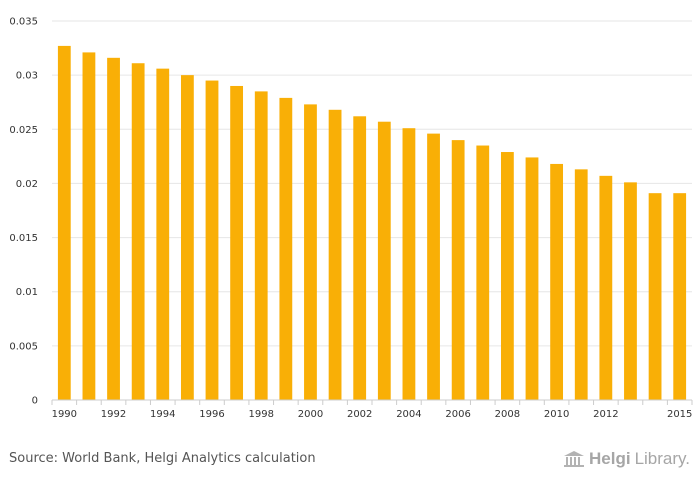  I want to click on bar-1996, so click(212, 240).